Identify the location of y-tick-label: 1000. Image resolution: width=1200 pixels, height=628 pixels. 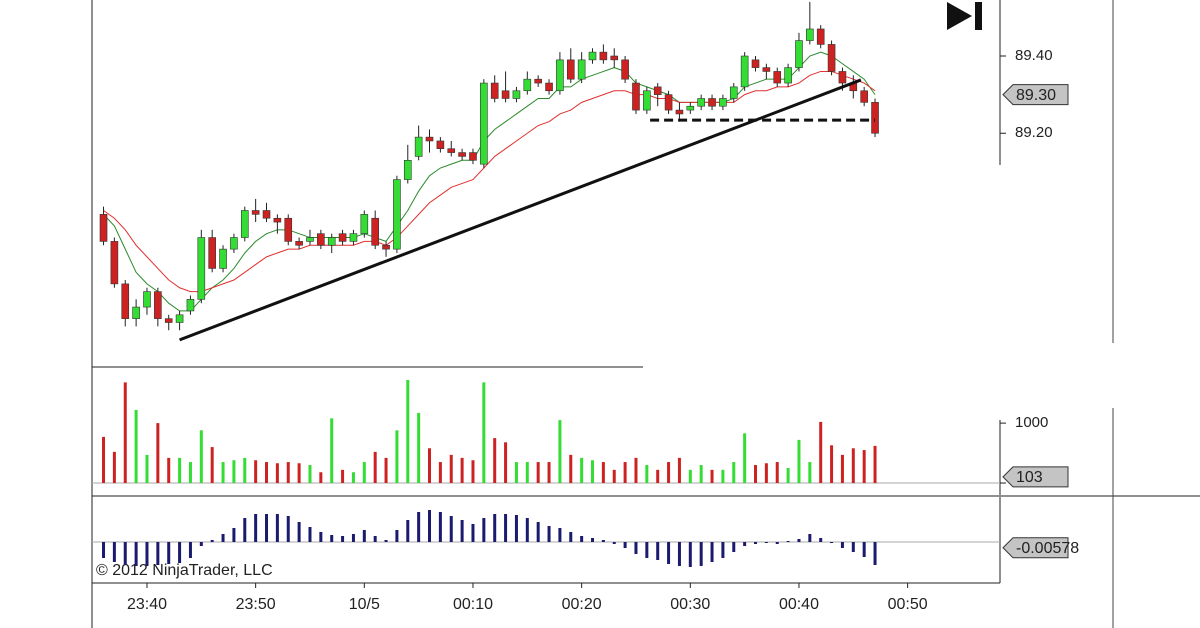
(1031, 422).